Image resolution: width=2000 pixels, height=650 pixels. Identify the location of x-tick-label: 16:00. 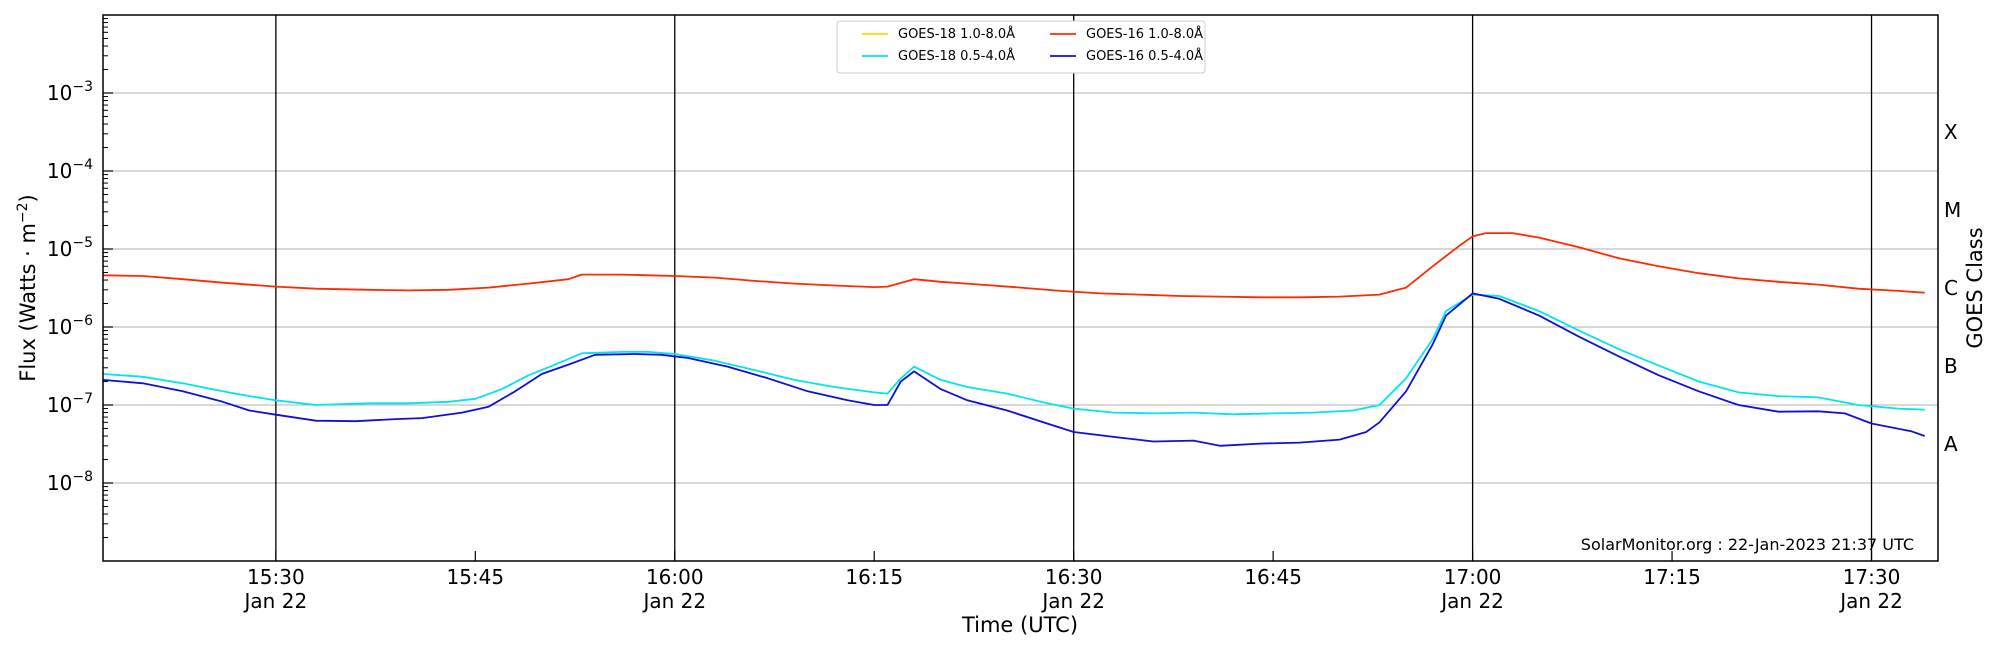
(675, 577).